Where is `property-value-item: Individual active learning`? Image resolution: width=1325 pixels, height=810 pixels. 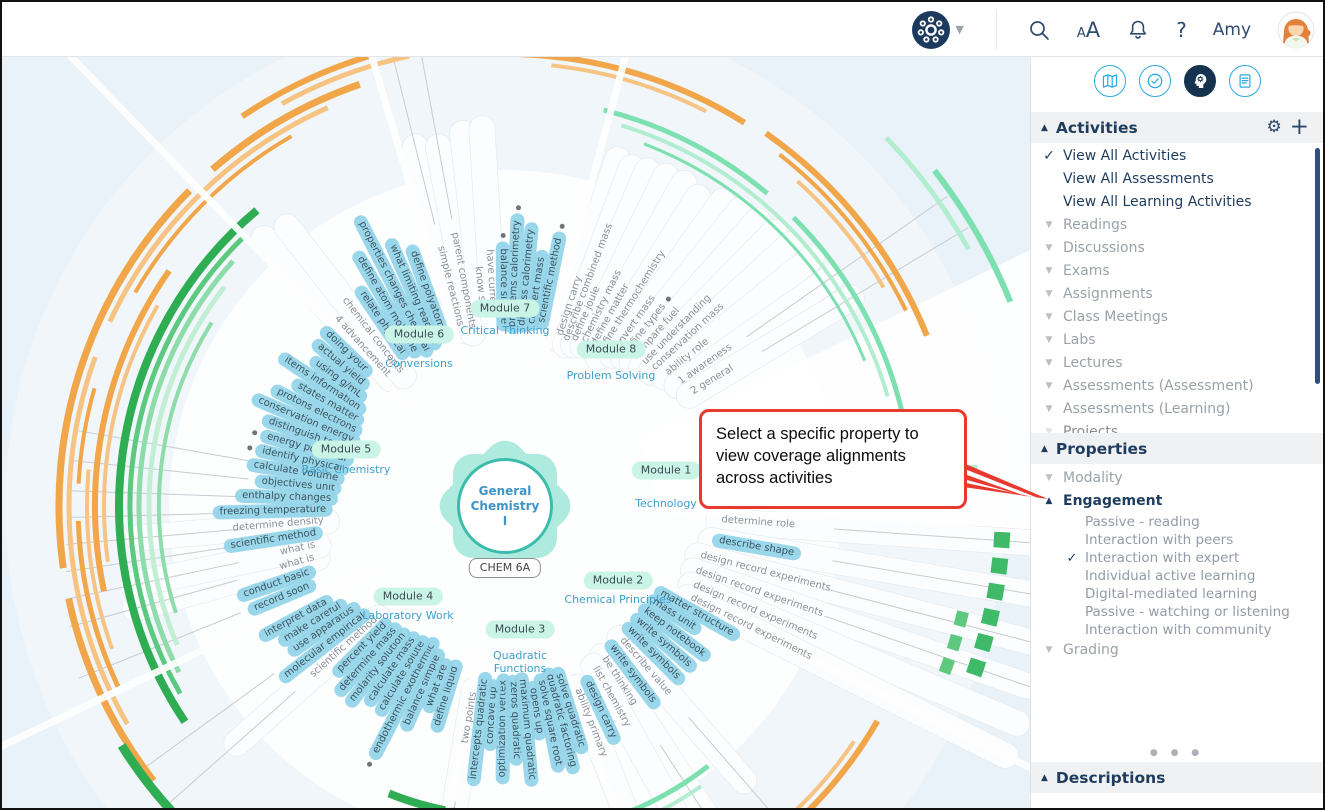
property-value-item: Individual active learning is located at coordinates (1177, 576).